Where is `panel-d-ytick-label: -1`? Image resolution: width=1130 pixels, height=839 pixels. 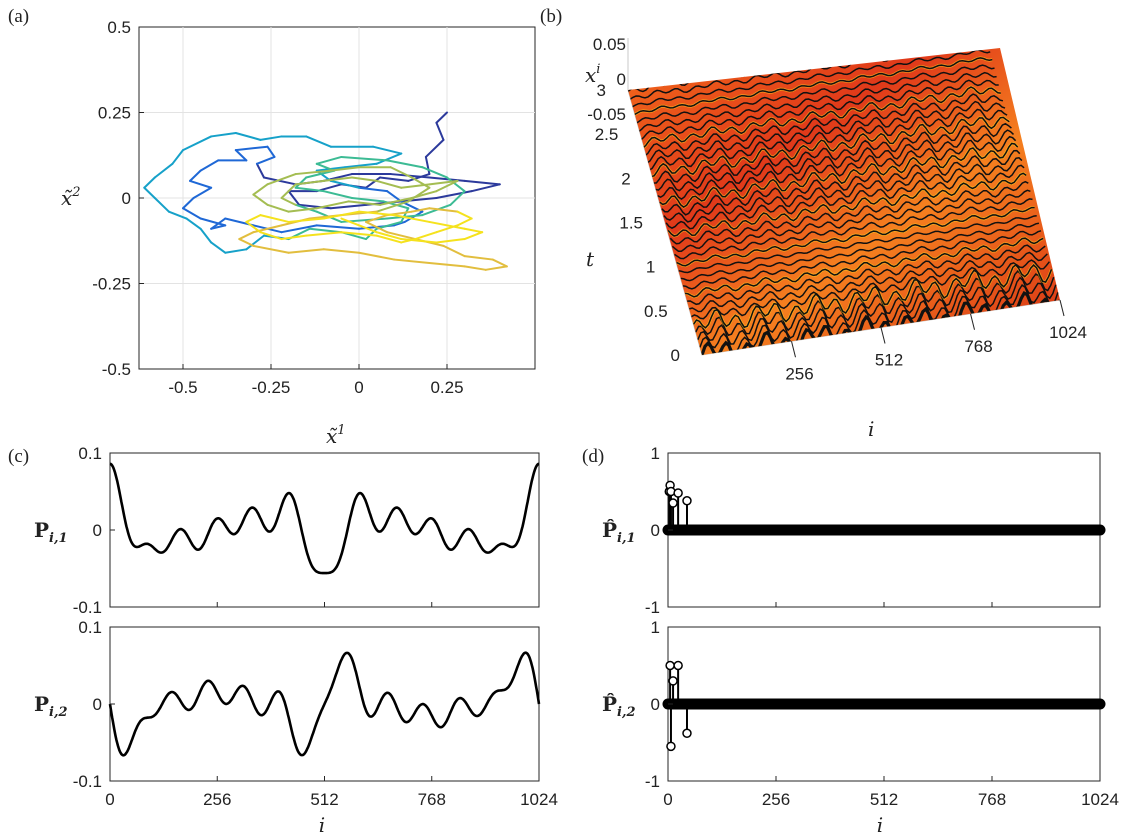 panel-d-ytick-label: -1 is located at coordinates (652, 607).